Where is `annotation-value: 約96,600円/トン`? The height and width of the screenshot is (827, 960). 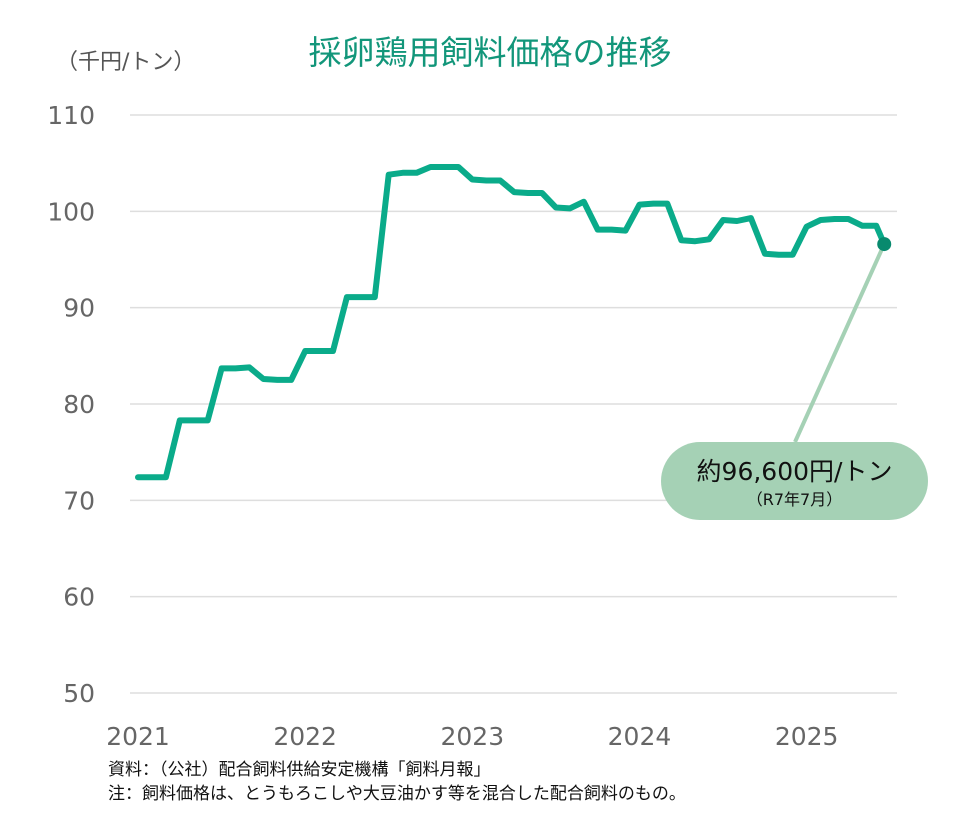 annotation-value: 約96,600円/トン is located at coordinates (794, 471).